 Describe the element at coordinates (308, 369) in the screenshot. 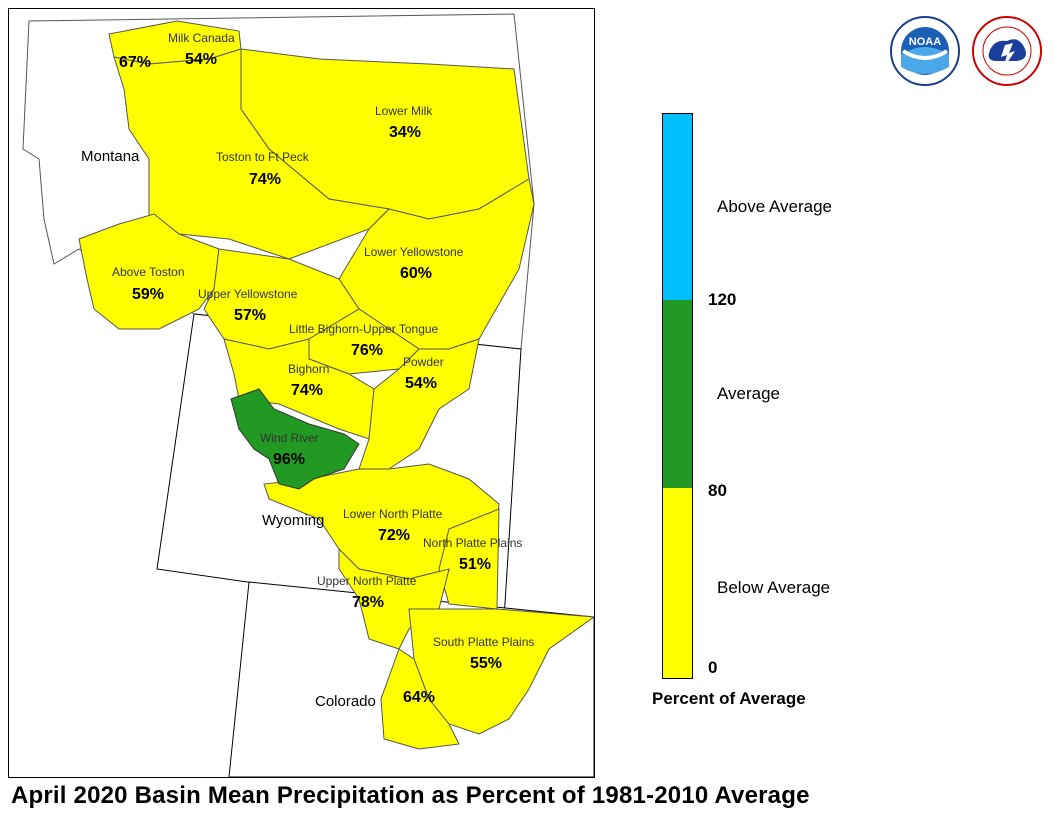

I see `basin-name-bighorn: Bighorn` at that location.